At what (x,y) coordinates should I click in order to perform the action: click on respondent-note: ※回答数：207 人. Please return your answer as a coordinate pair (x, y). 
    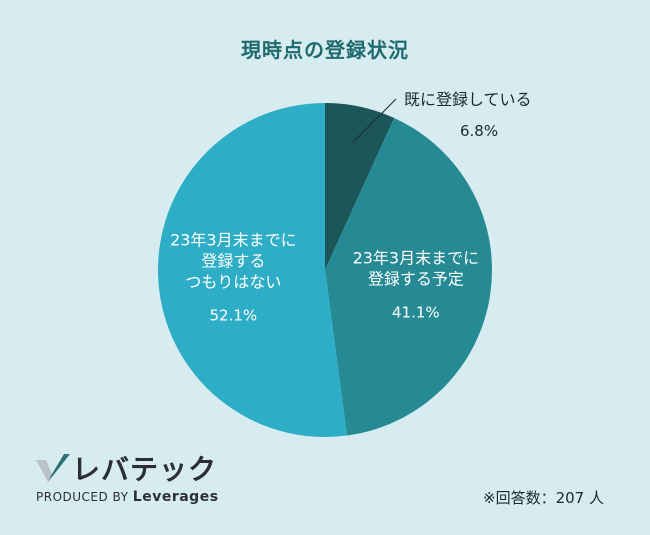
    Looking at the image, I should click on (543, 498).